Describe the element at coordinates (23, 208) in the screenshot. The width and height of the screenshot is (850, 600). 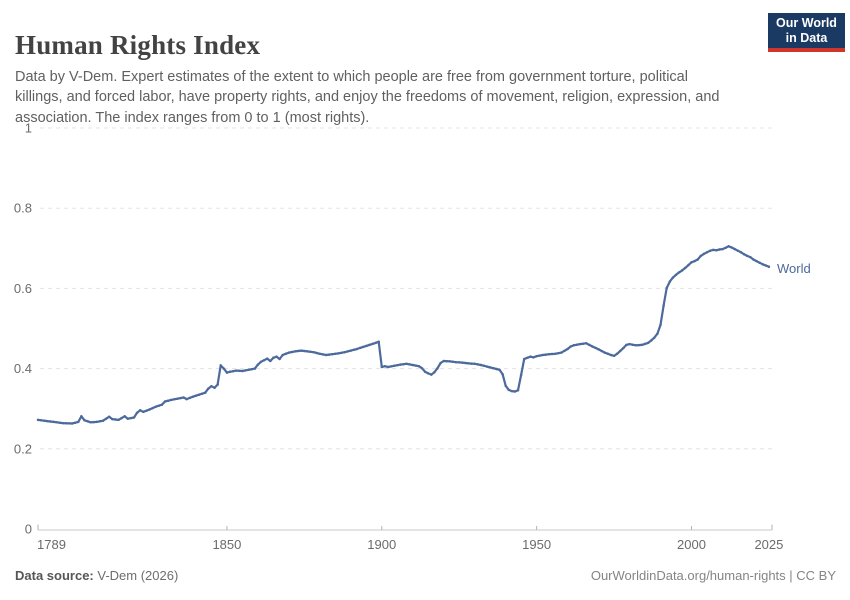
I see `y-tick-label: 0.8` at that location.